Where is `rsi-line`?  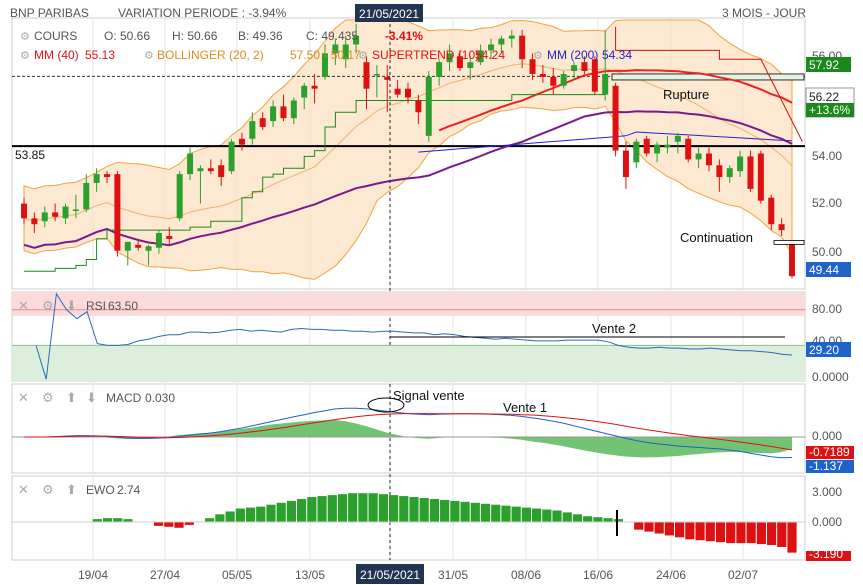 rsi-line is located at coordinates (414, 336).